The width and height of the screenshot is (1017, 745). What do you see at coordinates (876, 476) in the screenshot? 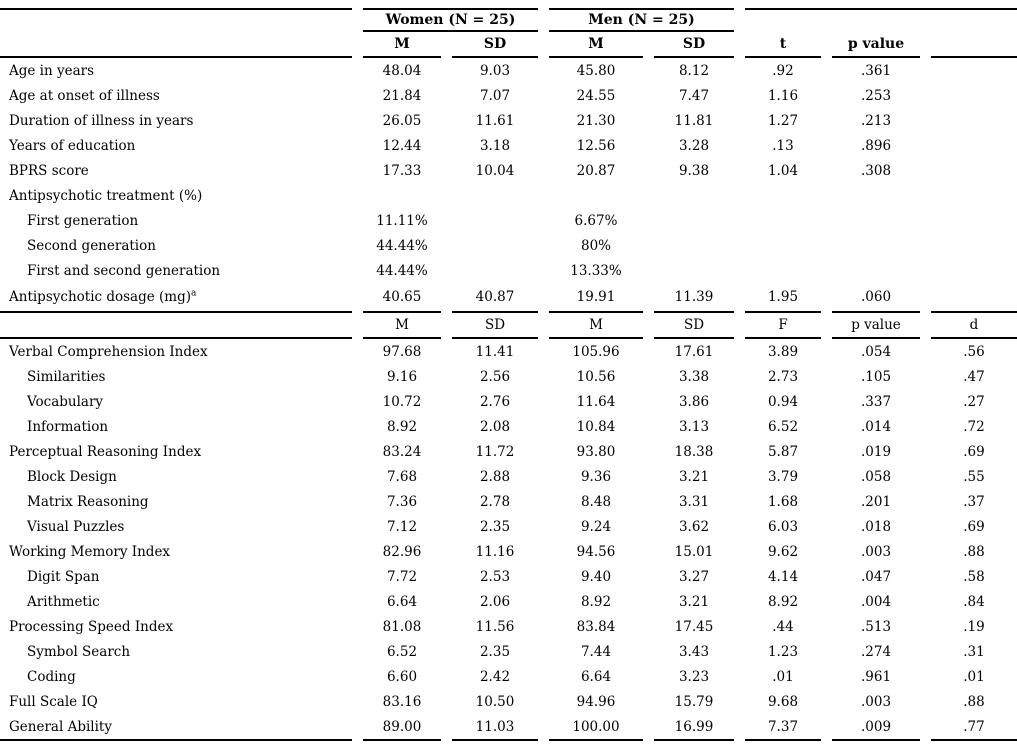
I see `value-cell: .058` at bounding box center [876, 476].